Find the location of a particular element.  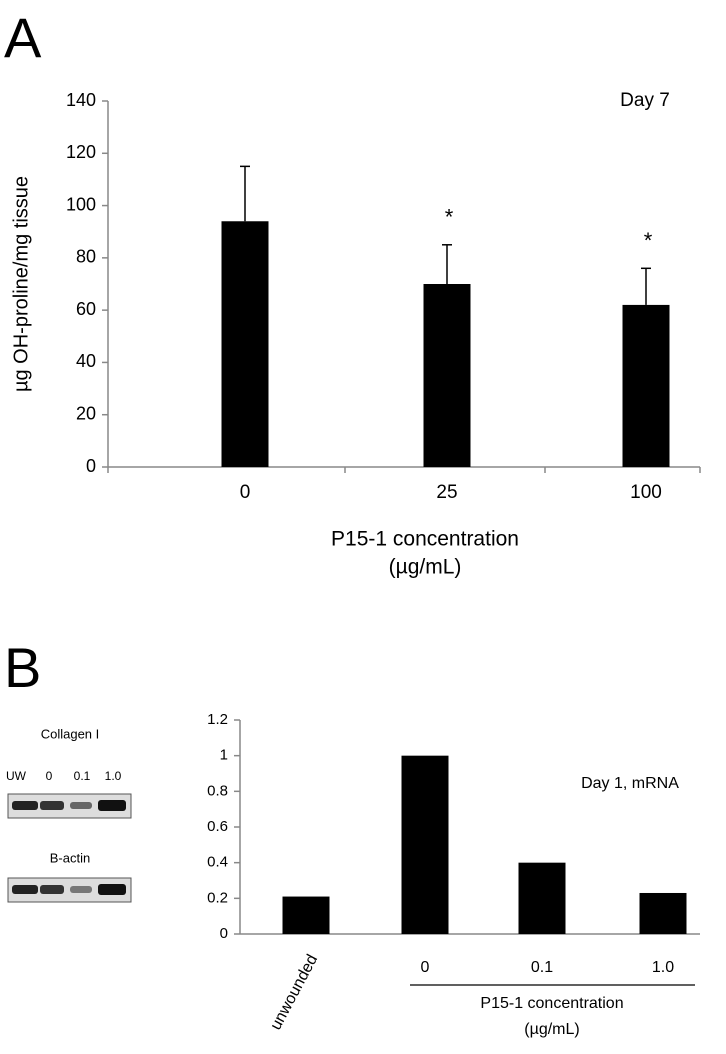

blot-lane: 0 is located at coordinates (49, 776).